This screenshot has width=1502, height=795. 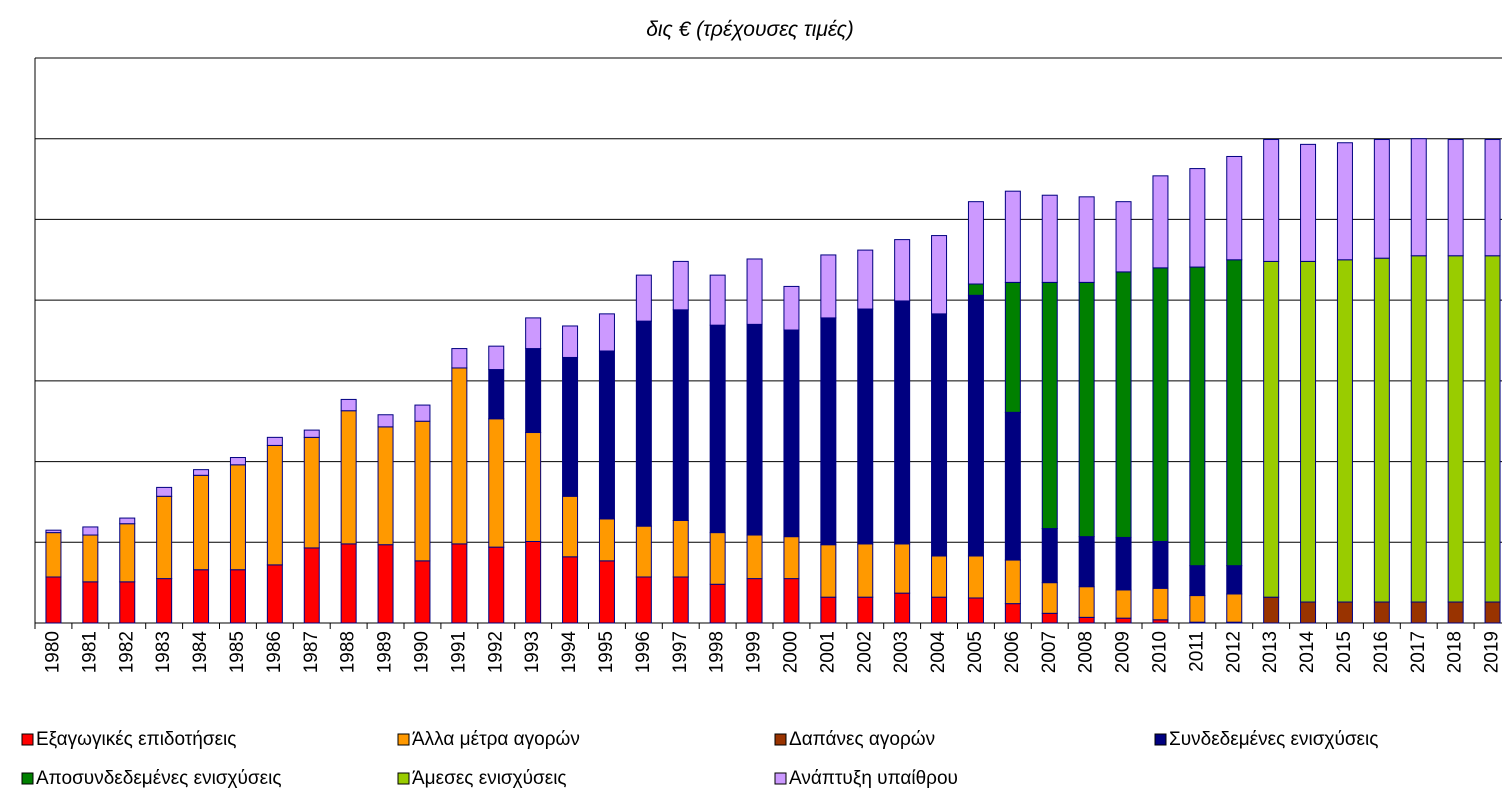 I want to click on x-tick-label: 1983, so click(x=163, y=652).